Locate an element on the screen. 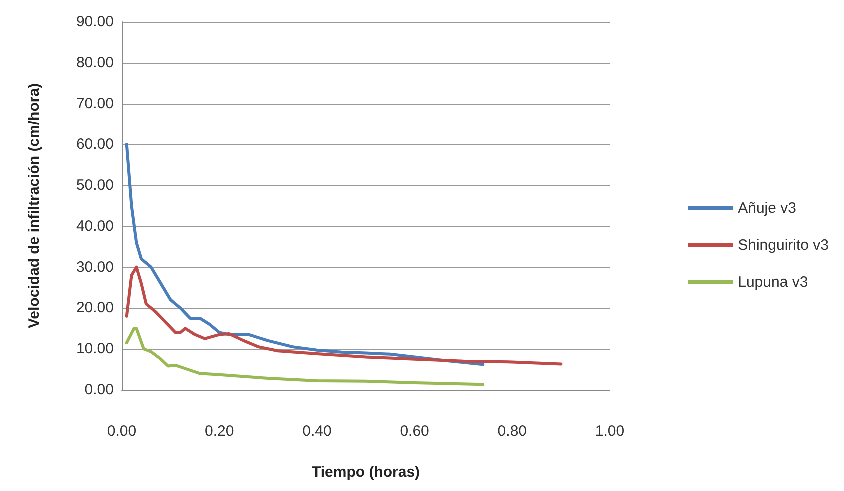 The width and height of the screenshot is (844, 491). y-tick-label: 10.00 is located at coordinates (95, 349).